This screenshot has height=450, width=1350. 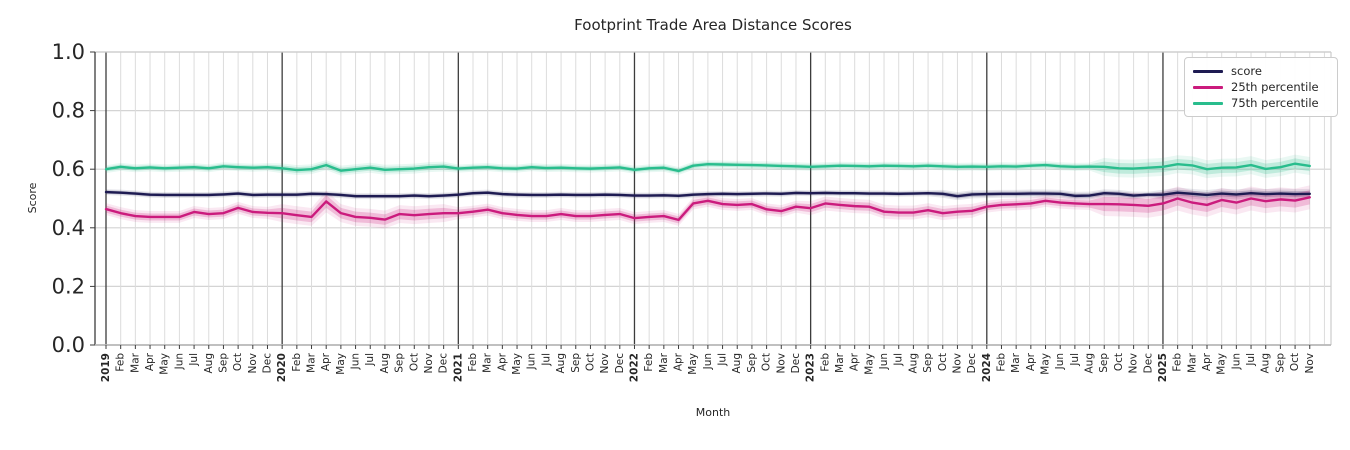 I want to click on svg-text: 2023, so click(x=811, y=367).